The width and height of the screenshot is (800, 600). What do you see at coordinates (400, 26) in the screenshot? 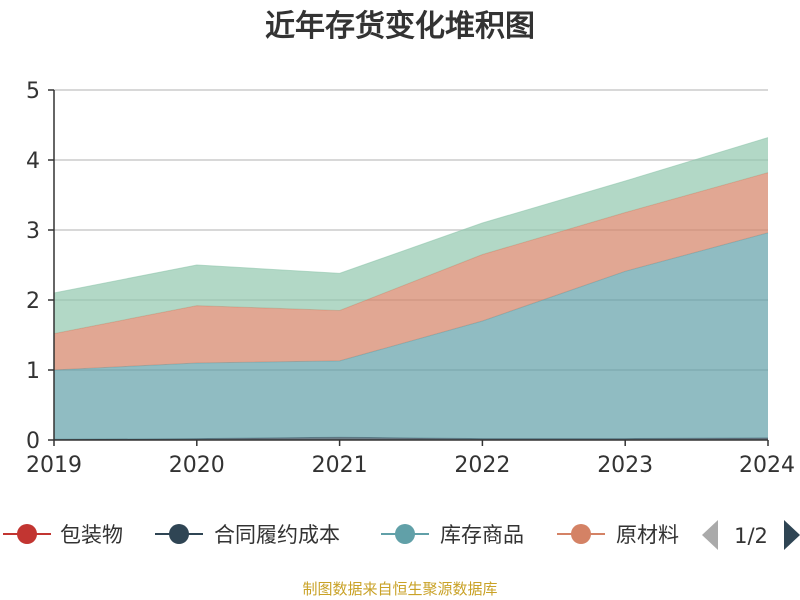
I see `chart-title: 近年存货变化堆积图` at bounding box center [400, 26].